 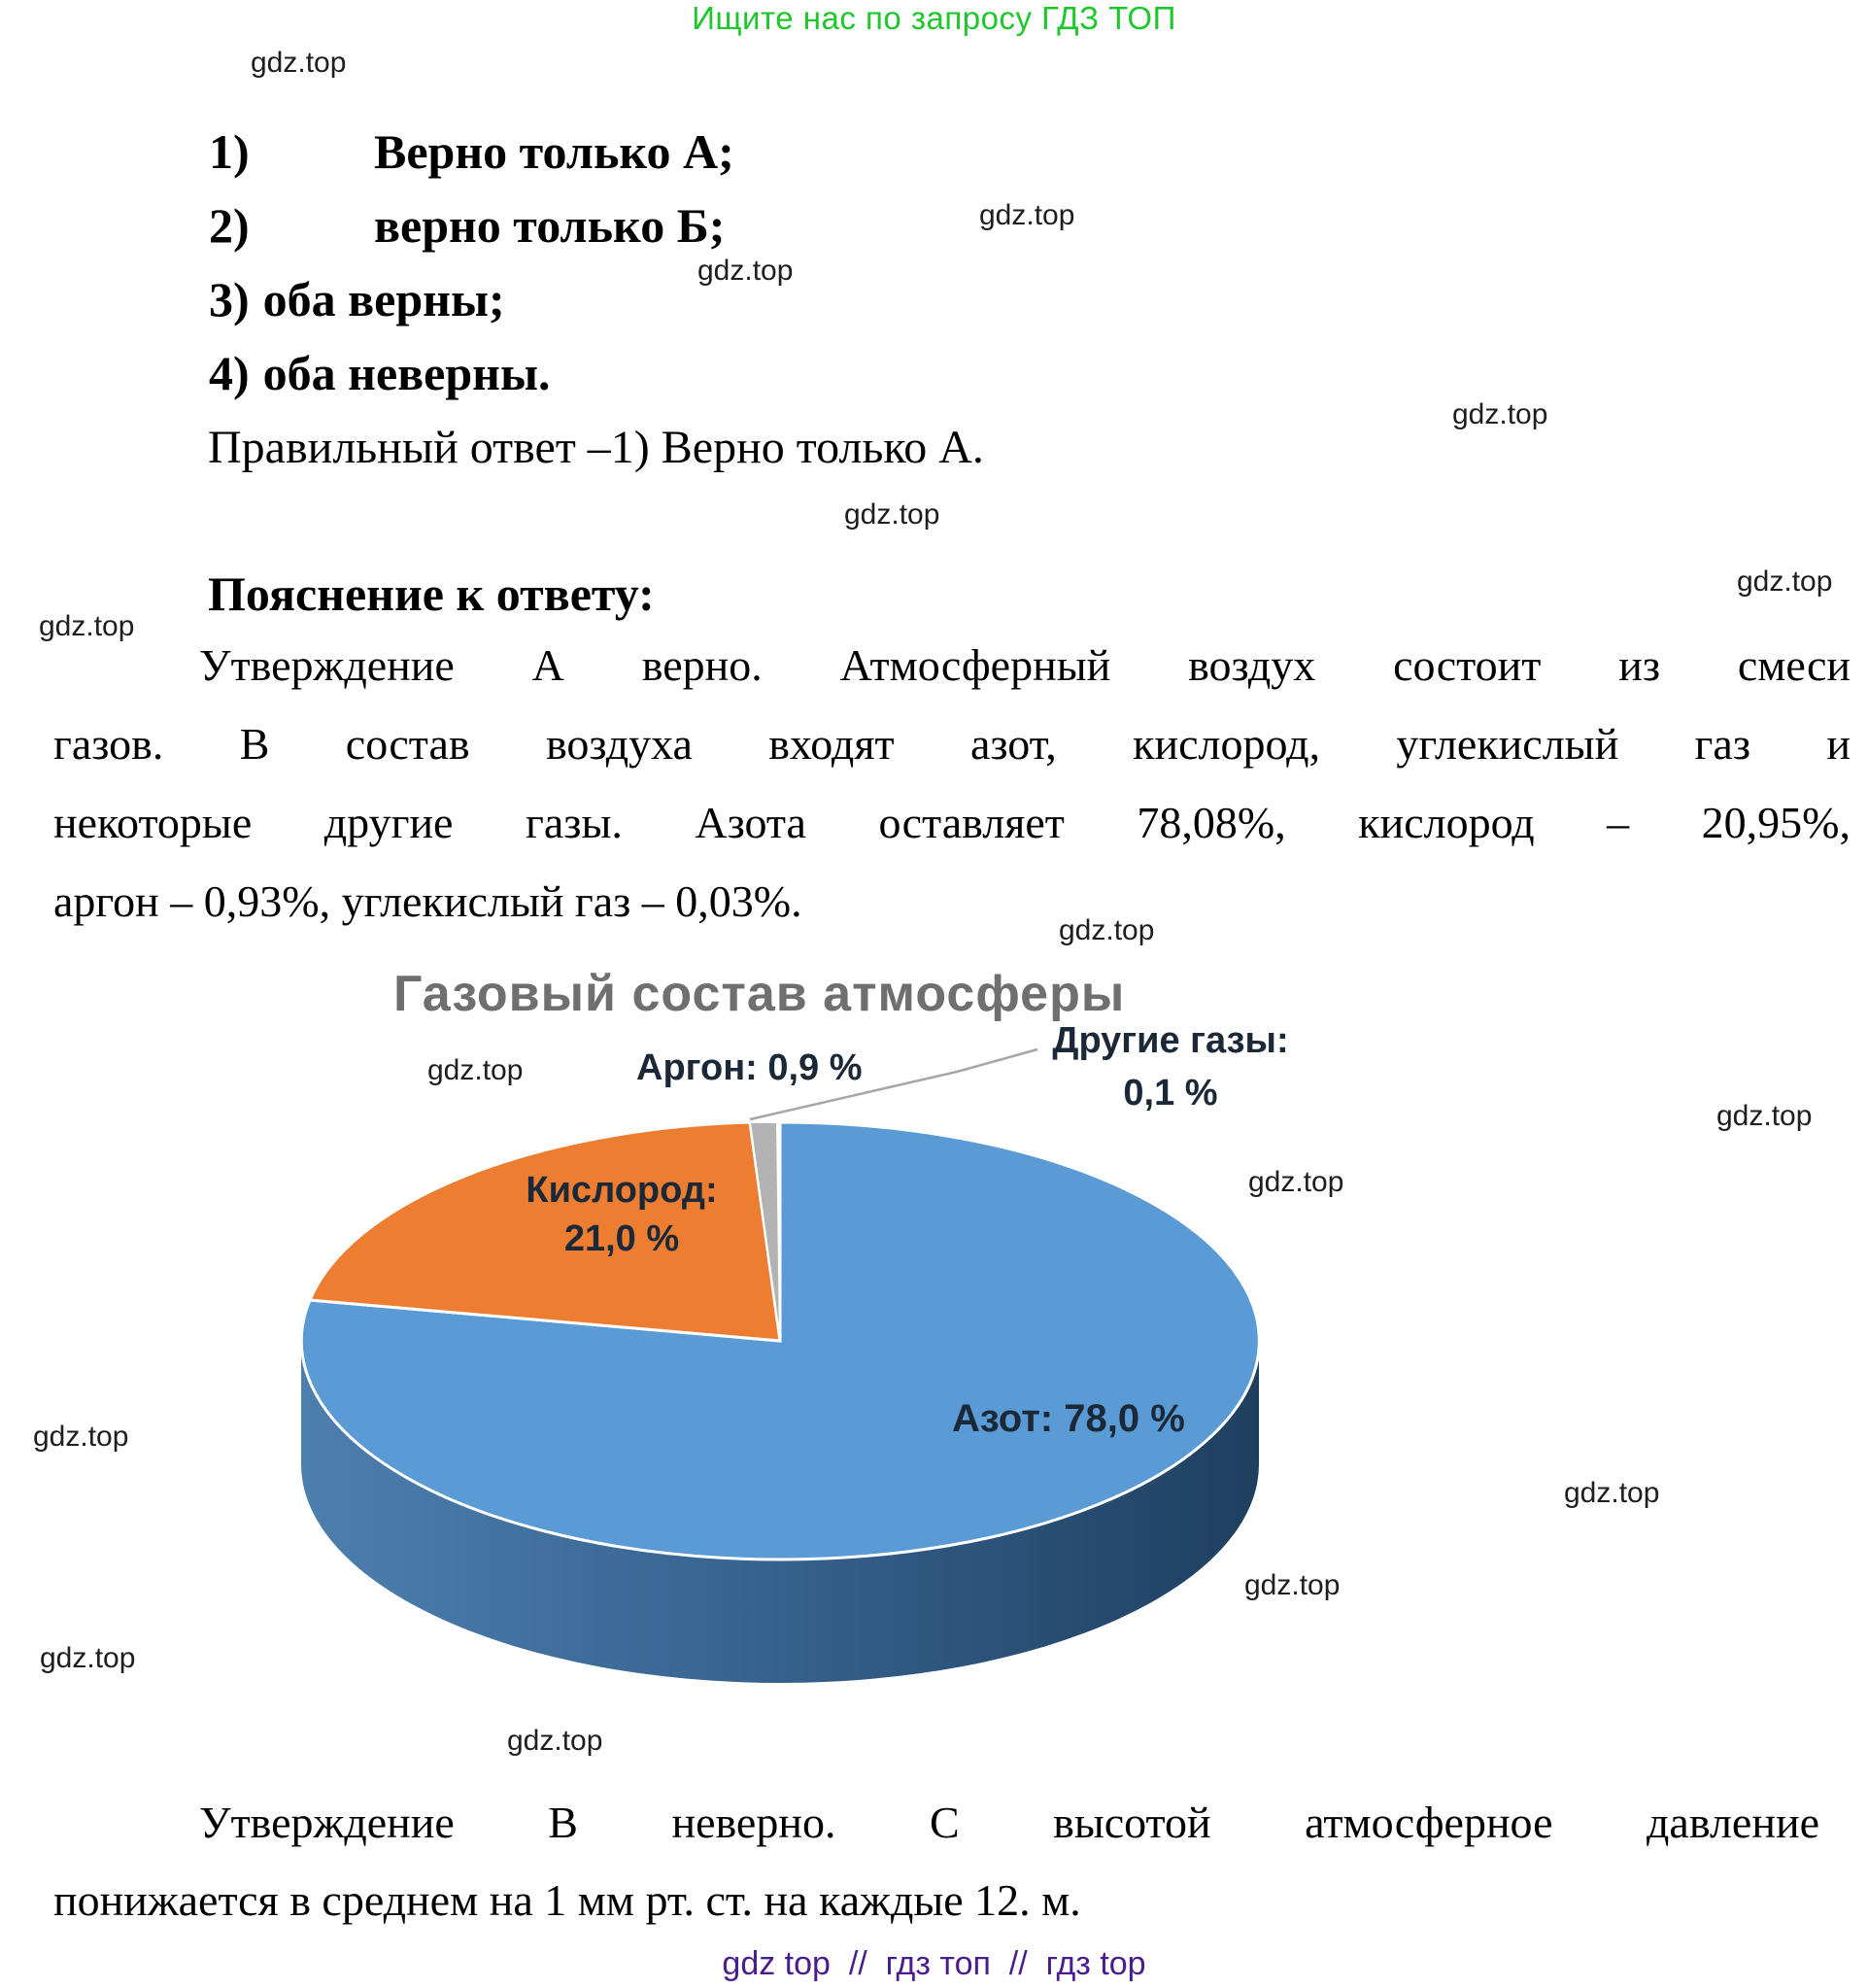 What do you see at coordinates (550, 225) in the screenshot?
I see `option-label: верно только Б;` at bounding box center [550, 225].